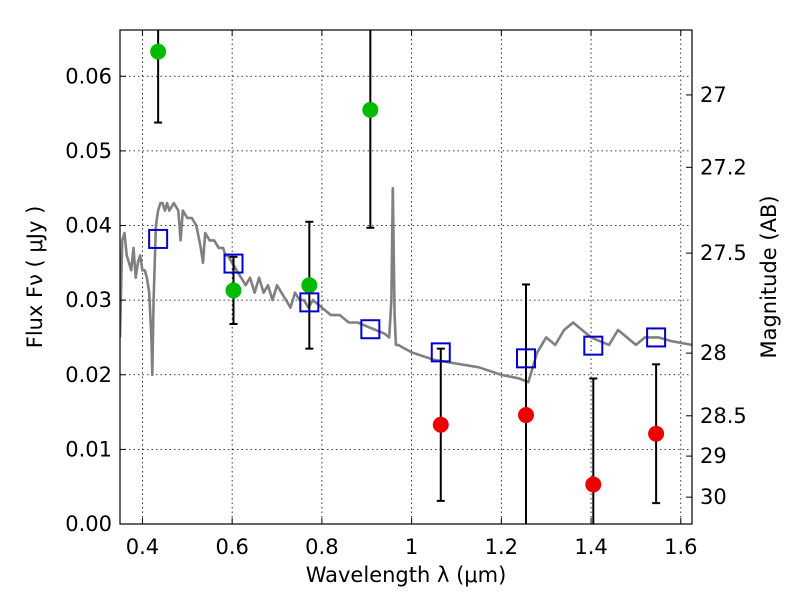  Describe the element at coordinates (88, 375) in the screenshot. I see `y-tick-label: 0.02` at that location.